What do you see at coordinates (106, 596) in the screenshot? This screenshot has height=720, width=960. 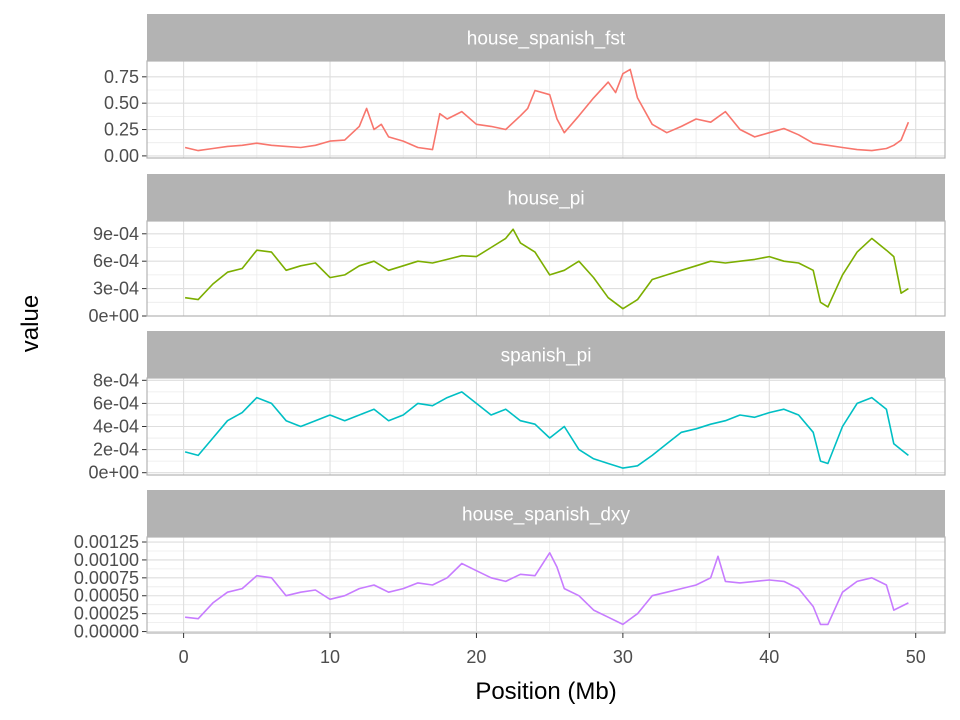 I see `y-tick-label: 0.00050` at bounding box center [106, 596].